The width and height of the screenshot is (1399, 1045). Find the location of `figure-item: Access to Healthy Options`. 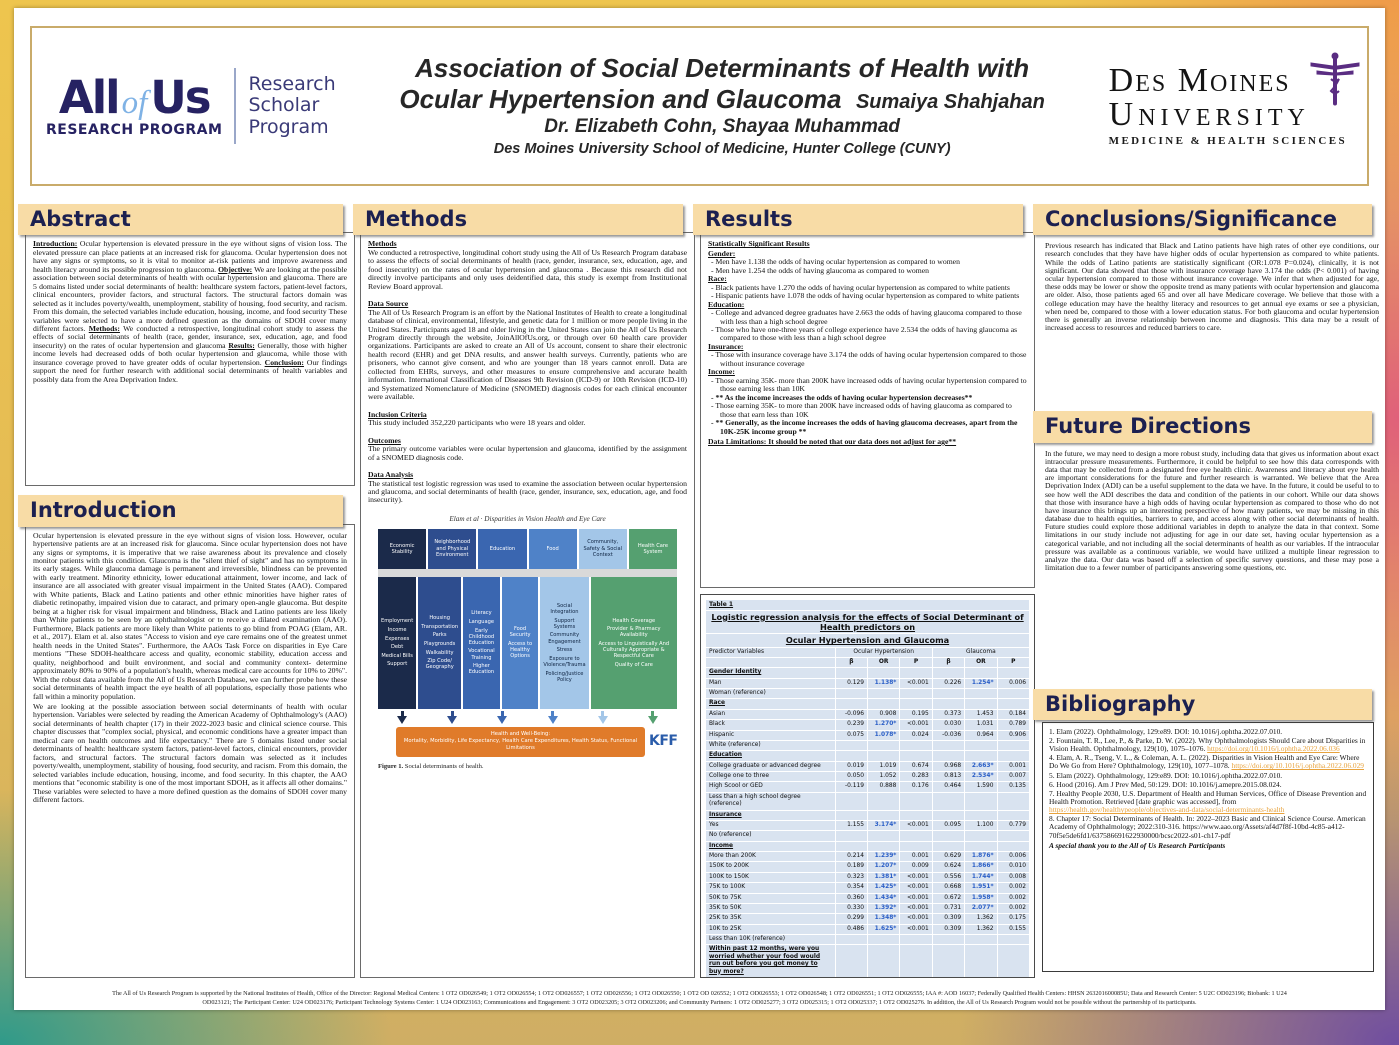

figure-item: Access to Healthy Options is located at coordinates (520, 650).